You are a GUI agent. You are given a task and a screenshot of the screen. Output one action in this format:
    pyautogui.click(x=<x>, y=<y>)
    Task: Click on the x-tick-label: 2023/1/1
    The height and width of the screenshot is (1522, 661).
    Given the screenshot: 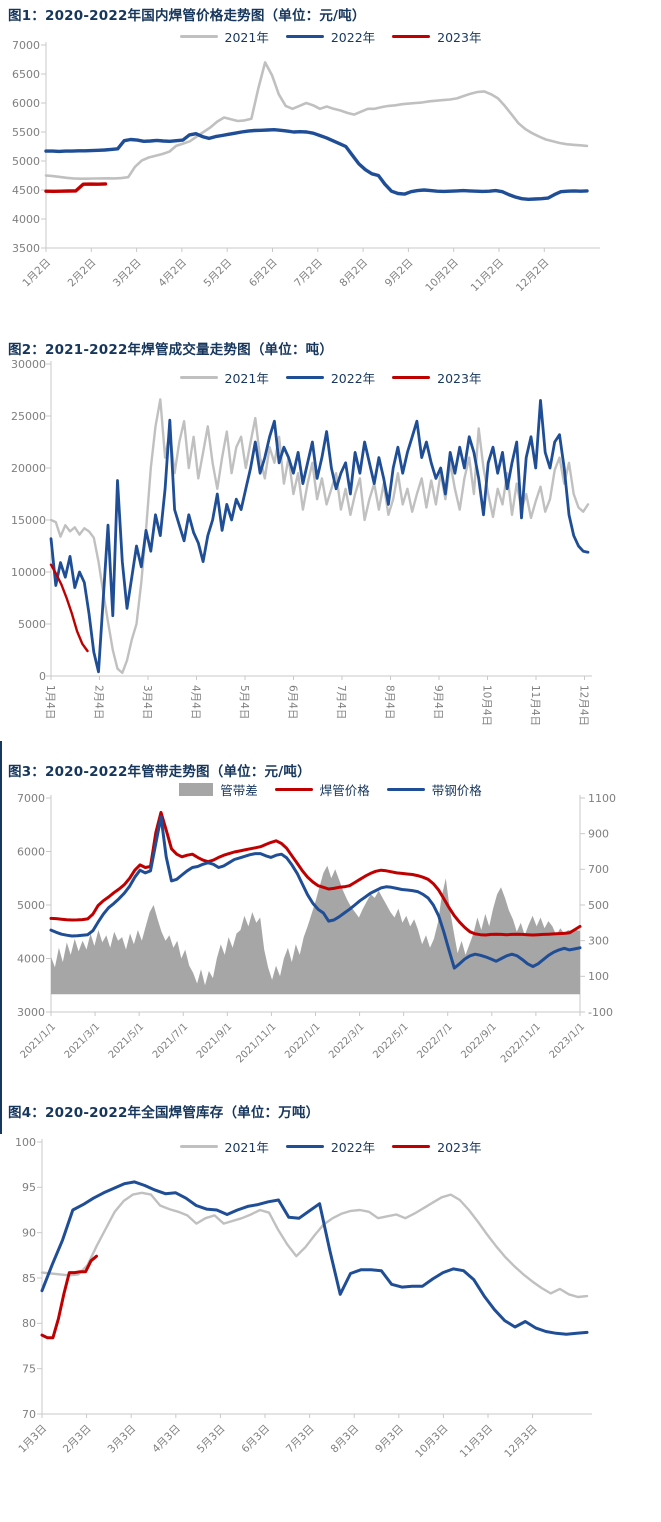 What is the action you would take?
    pyautogui.click(x=568, y=1041)
    